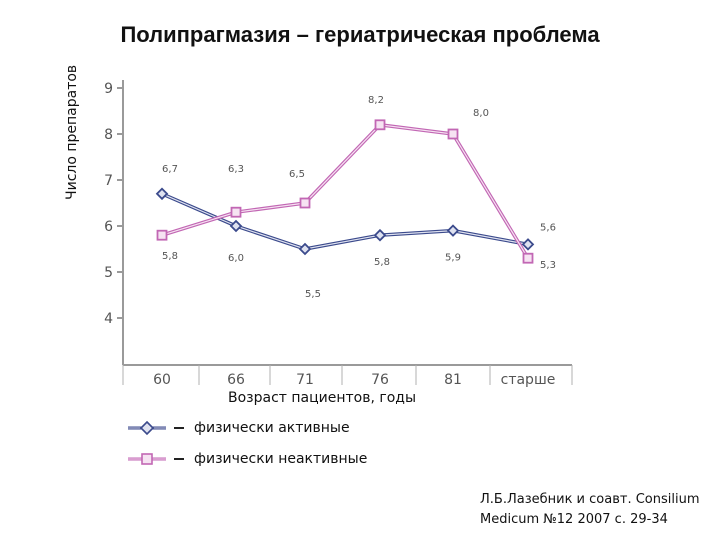  I want to click on x-tick-label: 71, so click(305, 380).